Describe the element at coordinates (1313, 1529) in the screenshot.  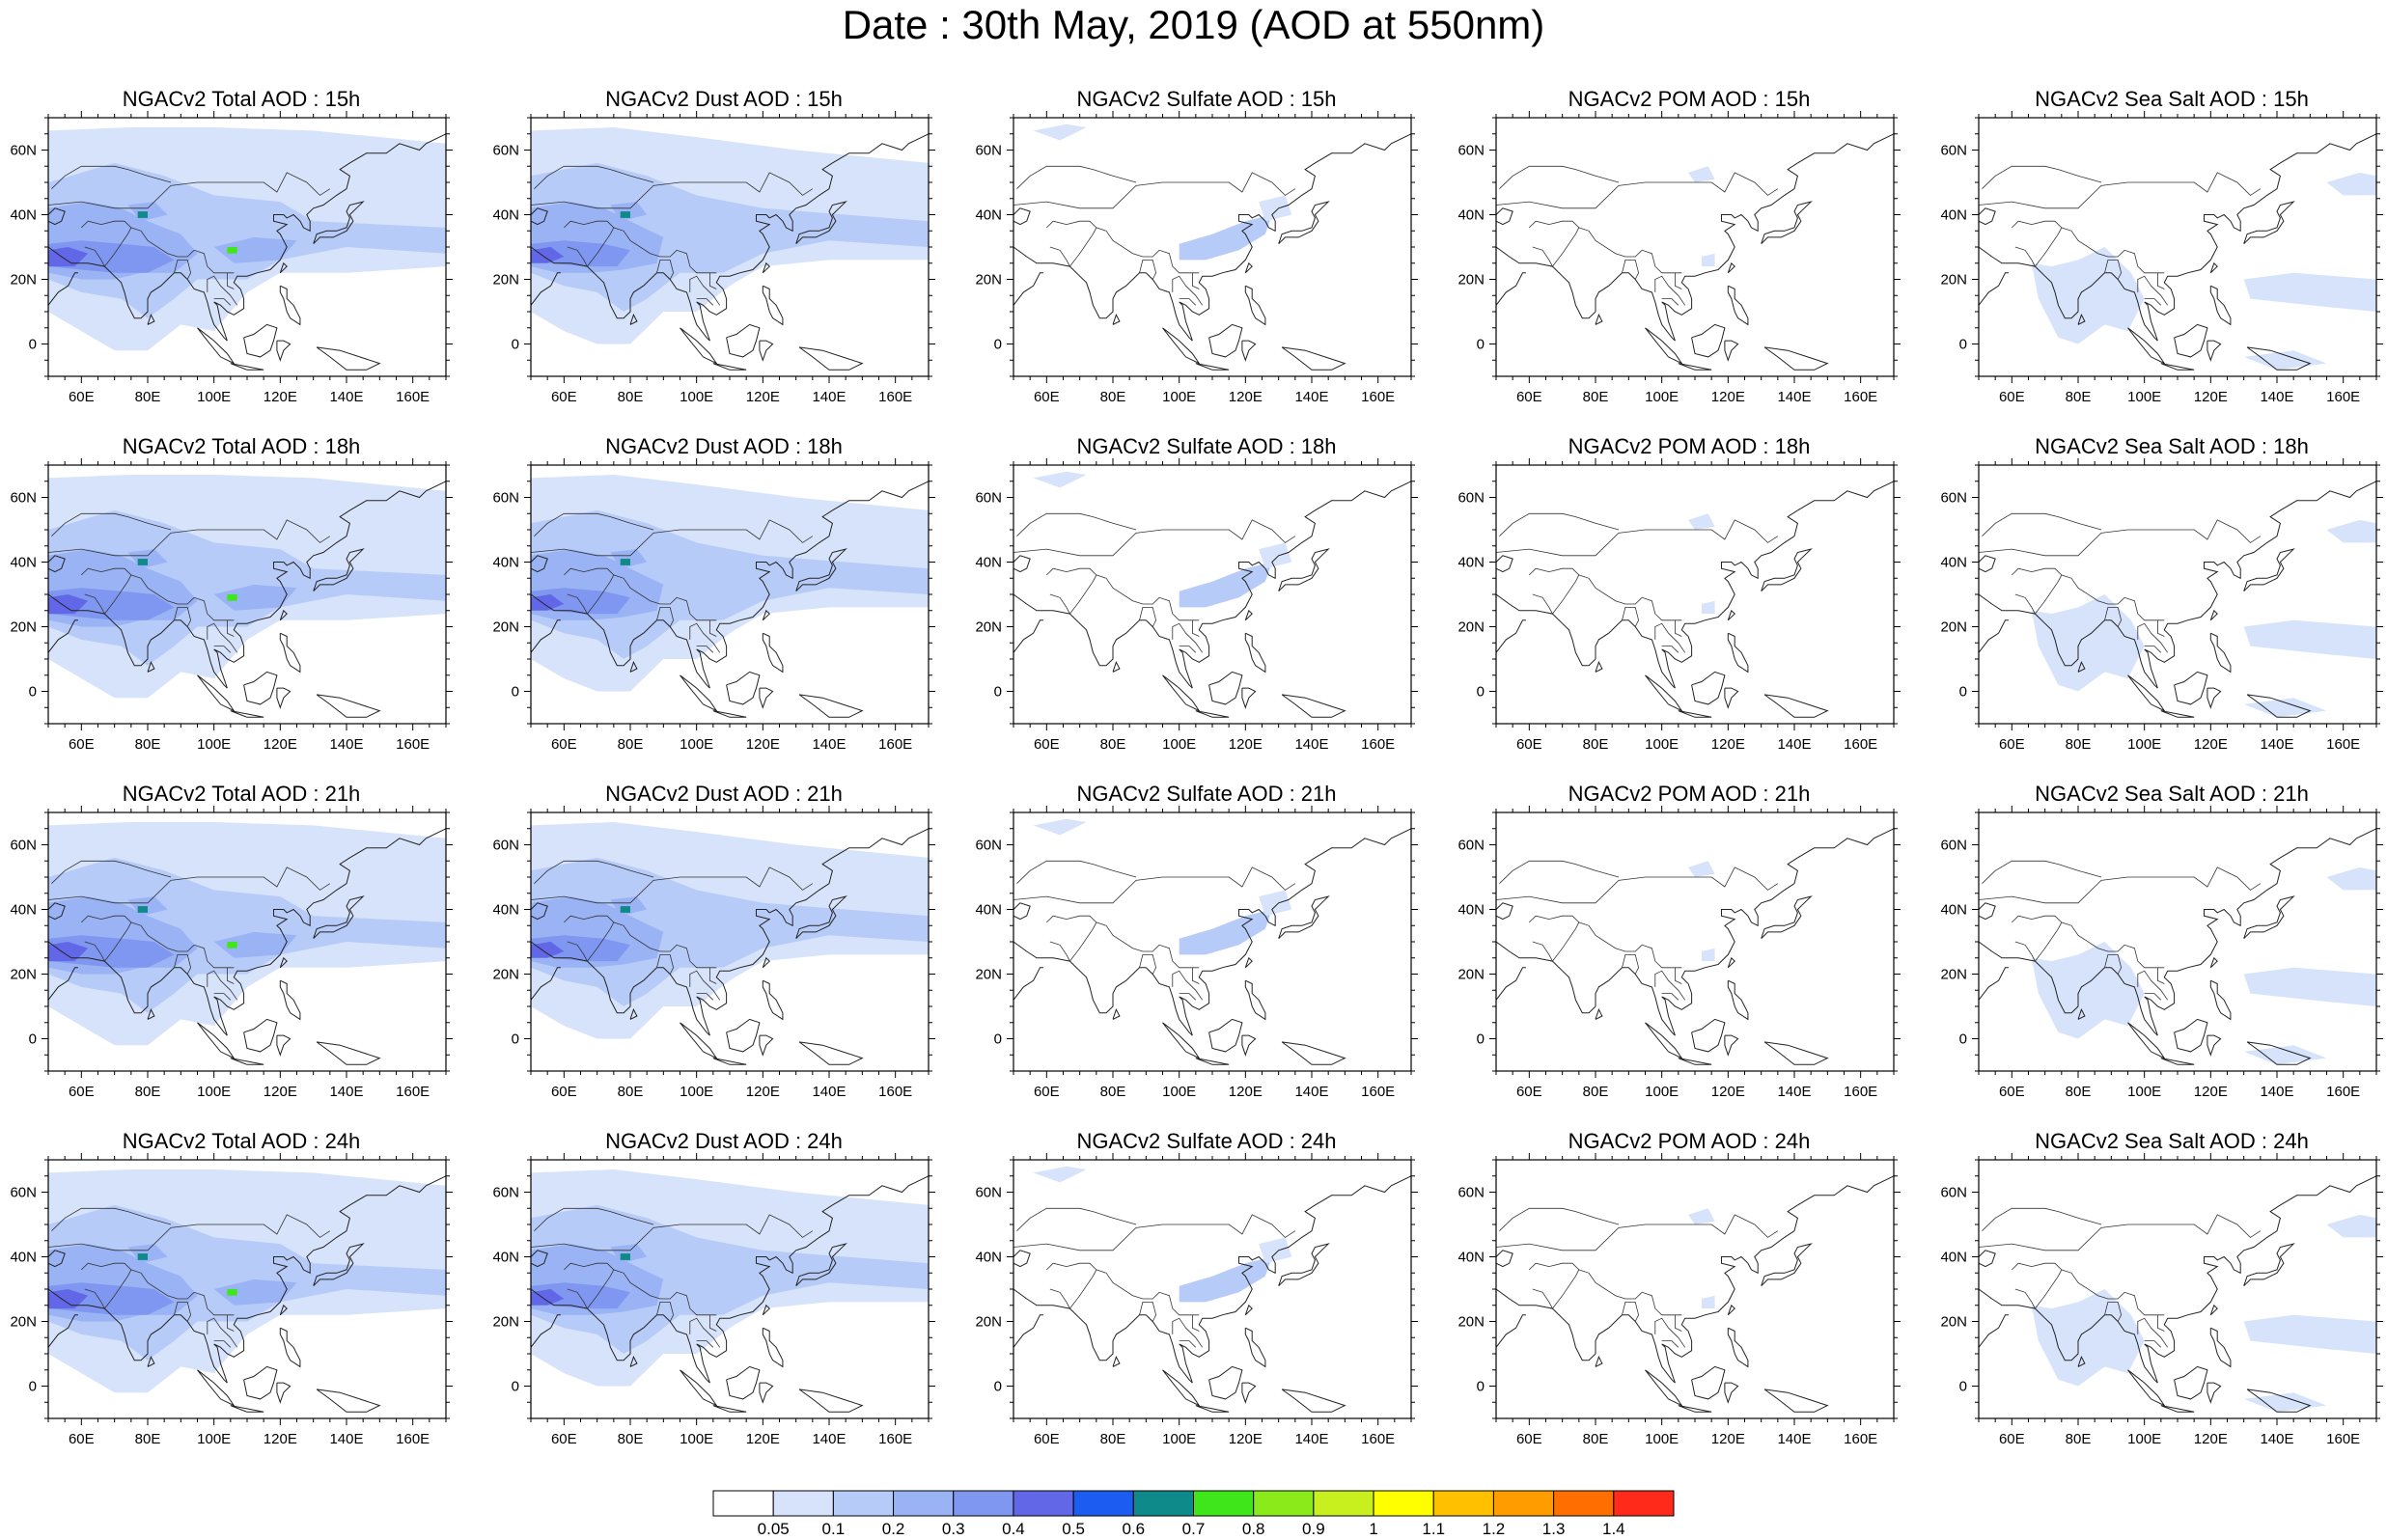
I see `colorbar-label: 0.9` at that location.